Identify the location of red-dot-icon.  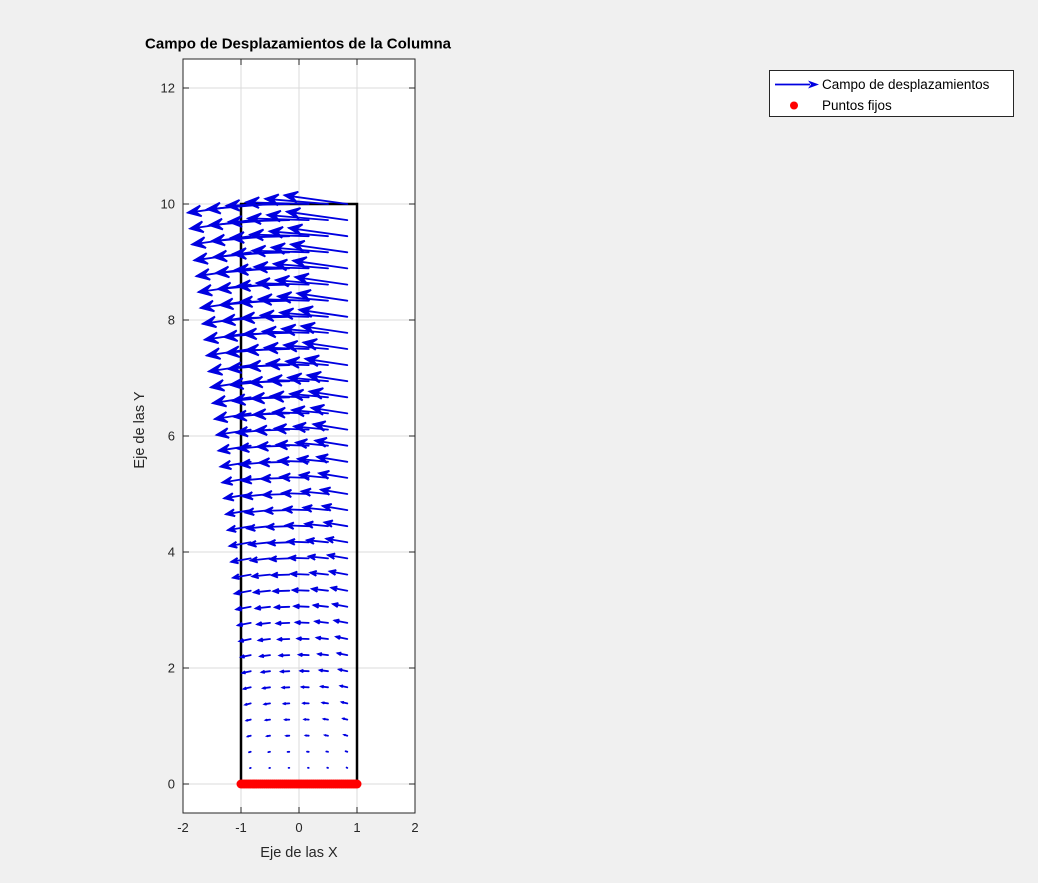
(796, 105).